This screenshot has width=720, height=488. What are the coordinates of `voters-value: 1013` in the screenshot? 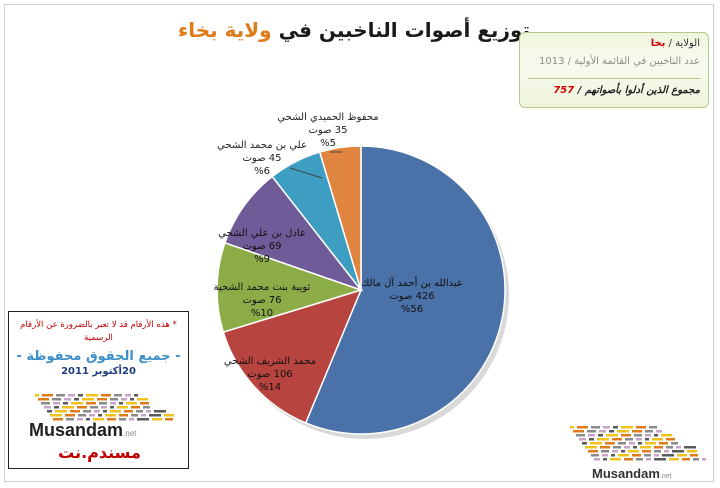 It's located at (552, 61).